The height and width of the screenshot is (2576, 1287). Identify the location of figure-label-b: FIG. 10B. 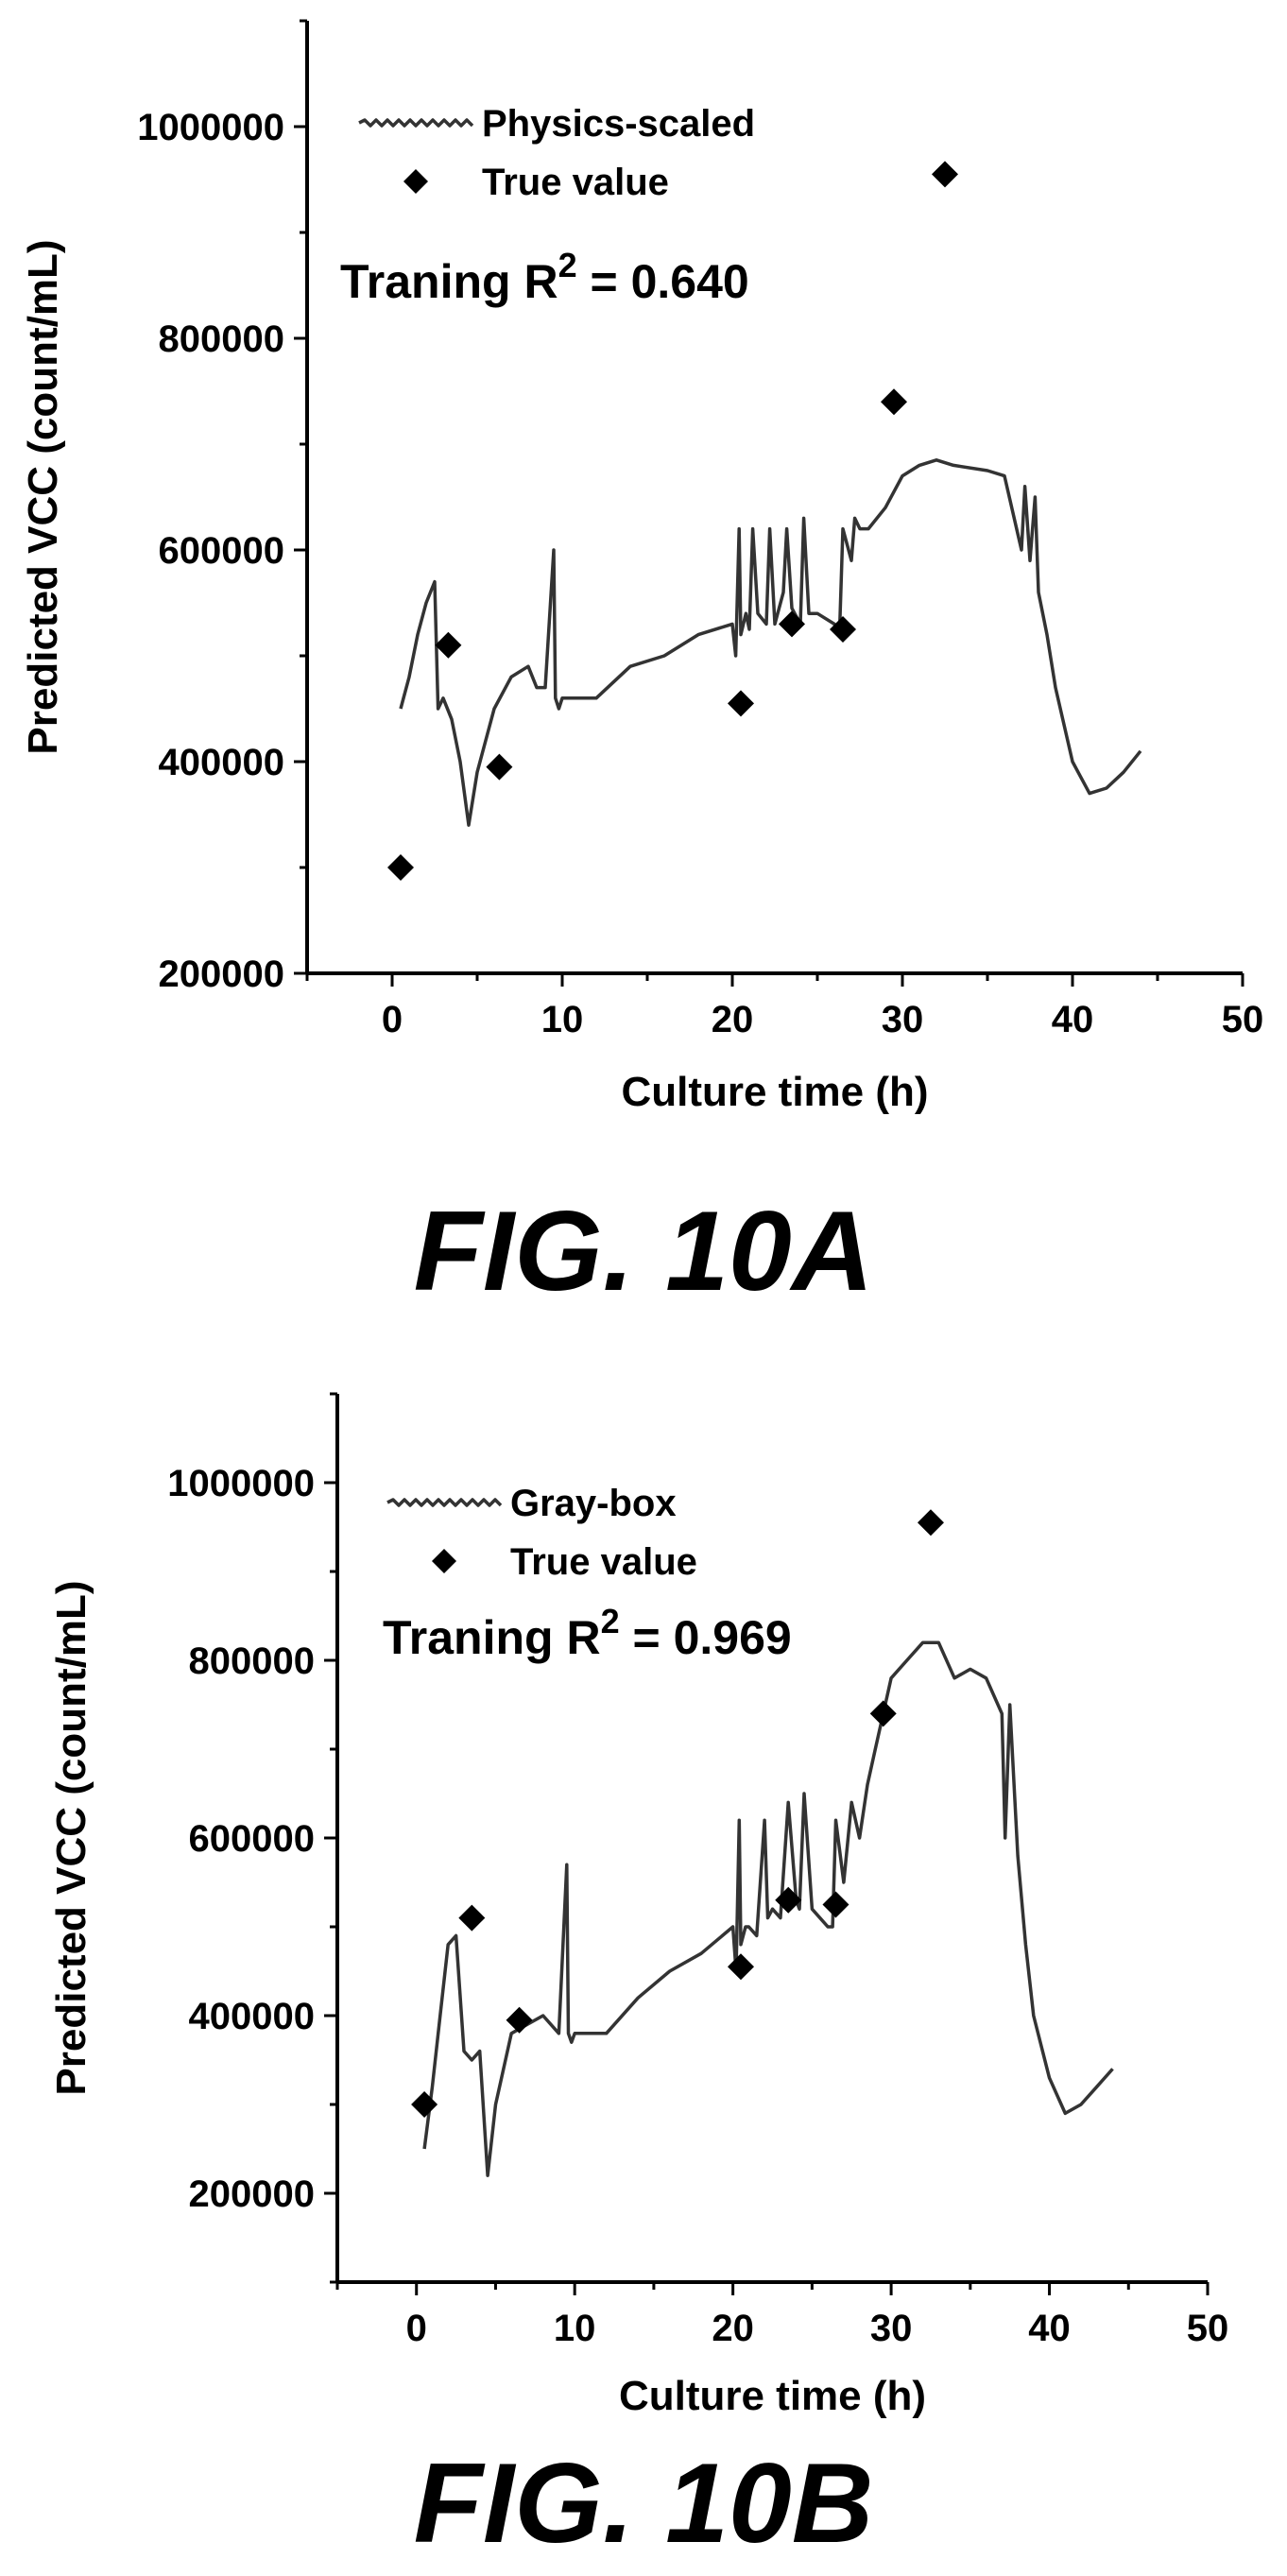
(644, 2503).